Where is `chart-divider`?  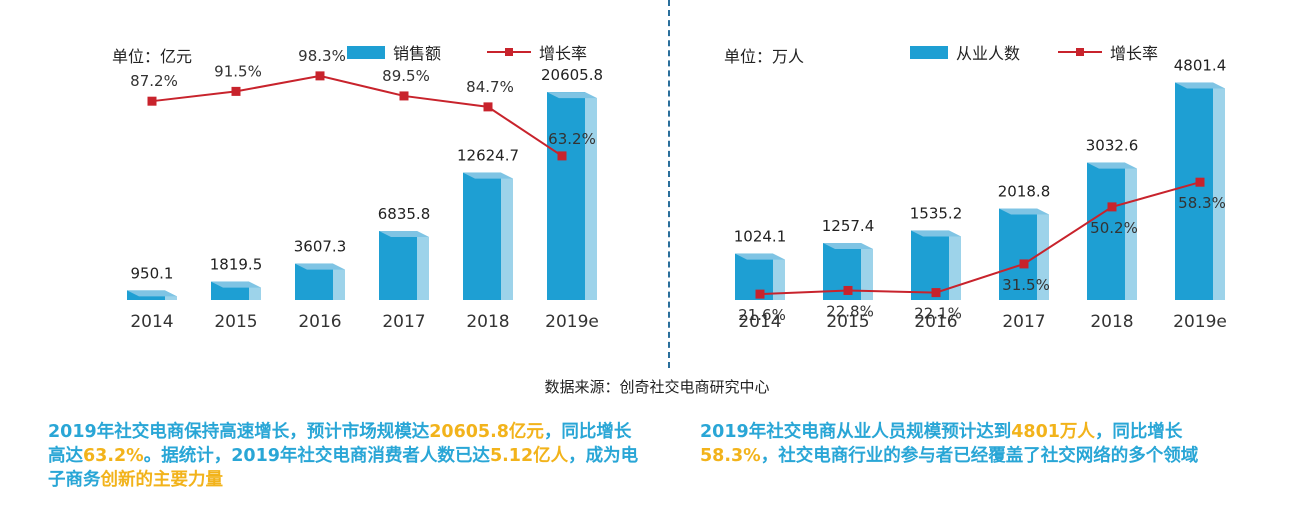
chart-divider is located at coordinates (669, 184).